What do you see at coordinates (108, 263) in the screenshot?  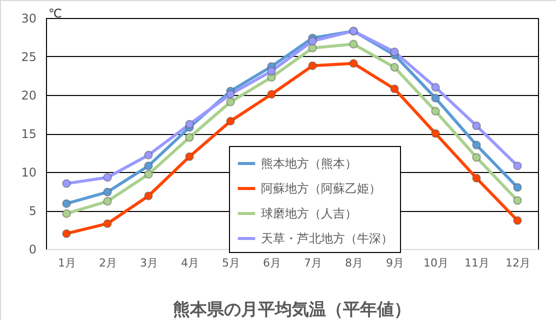 I see `x-tick-label: 2月` at bounding box center [108, 263].